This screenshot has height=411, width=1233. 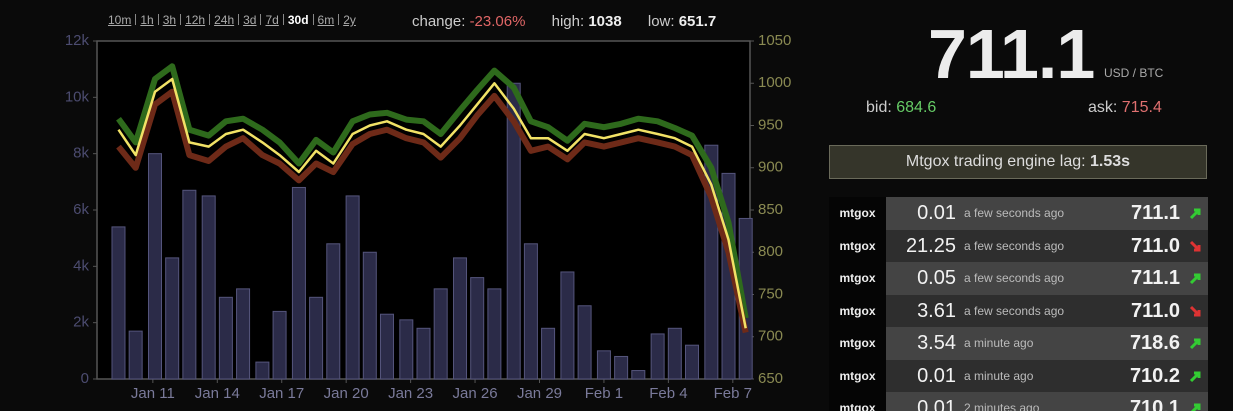 What do you see at coordinates (272, 20) in the screenshot?
I see `range-link: 7d` at bounding box center [272, 20].